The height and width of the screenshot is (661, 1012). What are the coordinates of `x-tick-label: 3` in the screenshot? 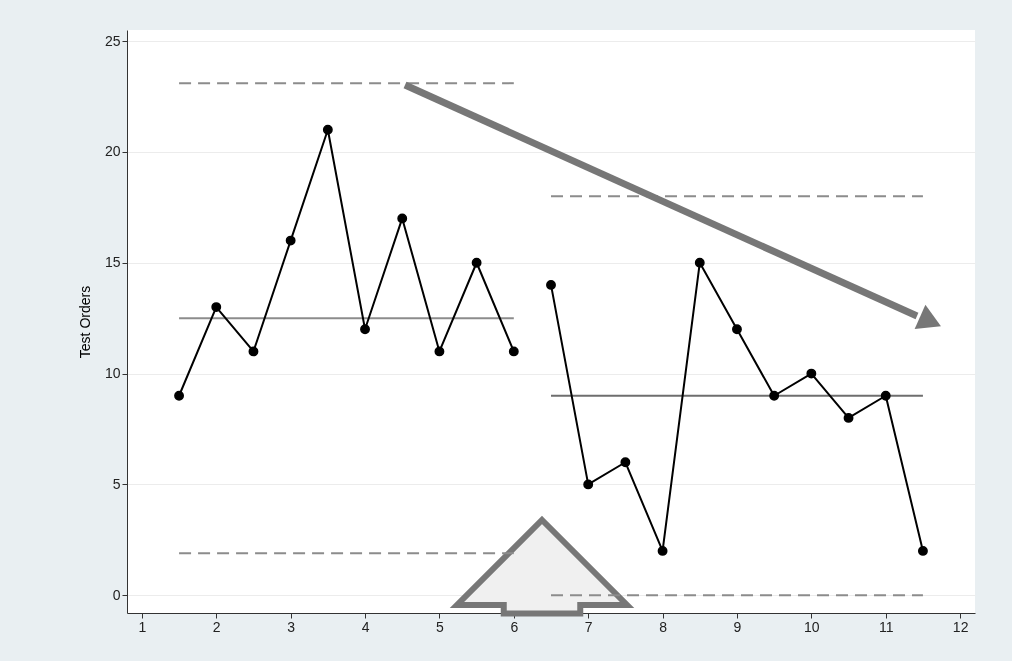 It's located at (291, 626).